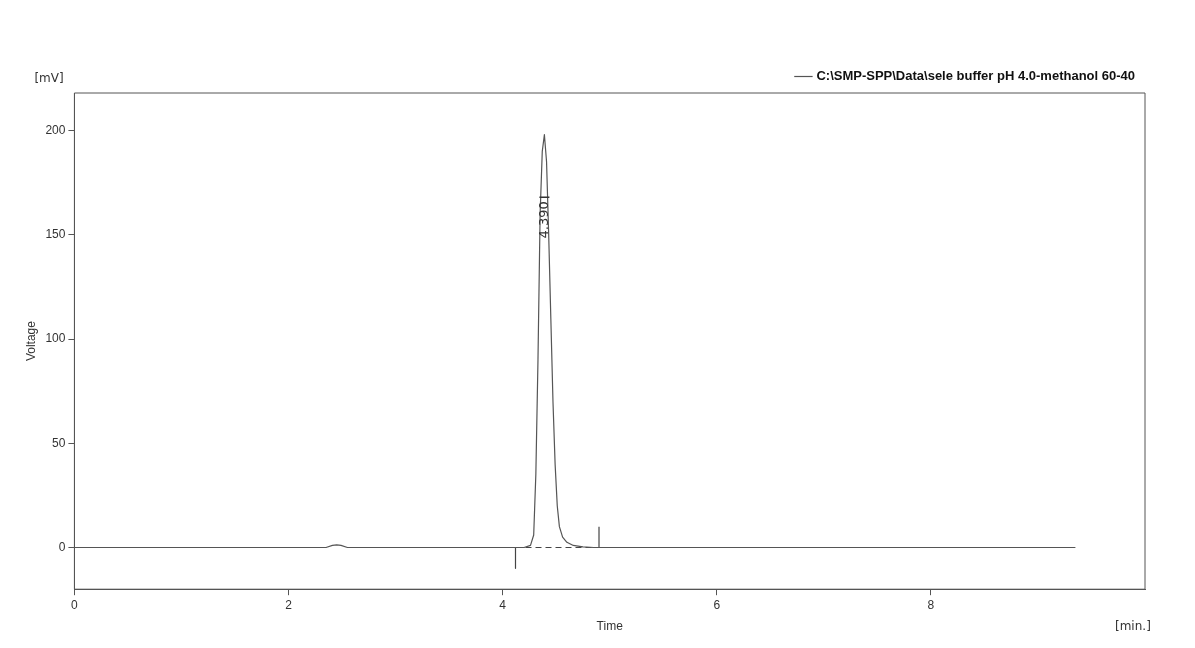 The width and height of the screenshot is (1195, 648). Describe the element at coordinates (59, 442) in the screenshot. I see `y-tick-label: 50` at that location.